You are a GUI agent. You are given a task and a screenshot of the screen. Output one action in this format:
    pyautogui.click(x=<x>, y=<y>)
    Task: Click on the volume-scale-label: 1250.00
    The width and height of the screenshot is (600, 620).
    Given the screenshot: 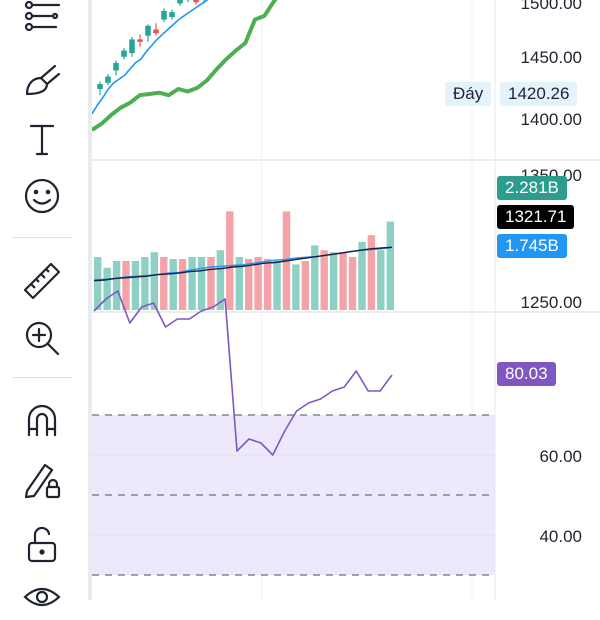 What is the action you would take?
    pyautogui.click(x=551, y=302)
    